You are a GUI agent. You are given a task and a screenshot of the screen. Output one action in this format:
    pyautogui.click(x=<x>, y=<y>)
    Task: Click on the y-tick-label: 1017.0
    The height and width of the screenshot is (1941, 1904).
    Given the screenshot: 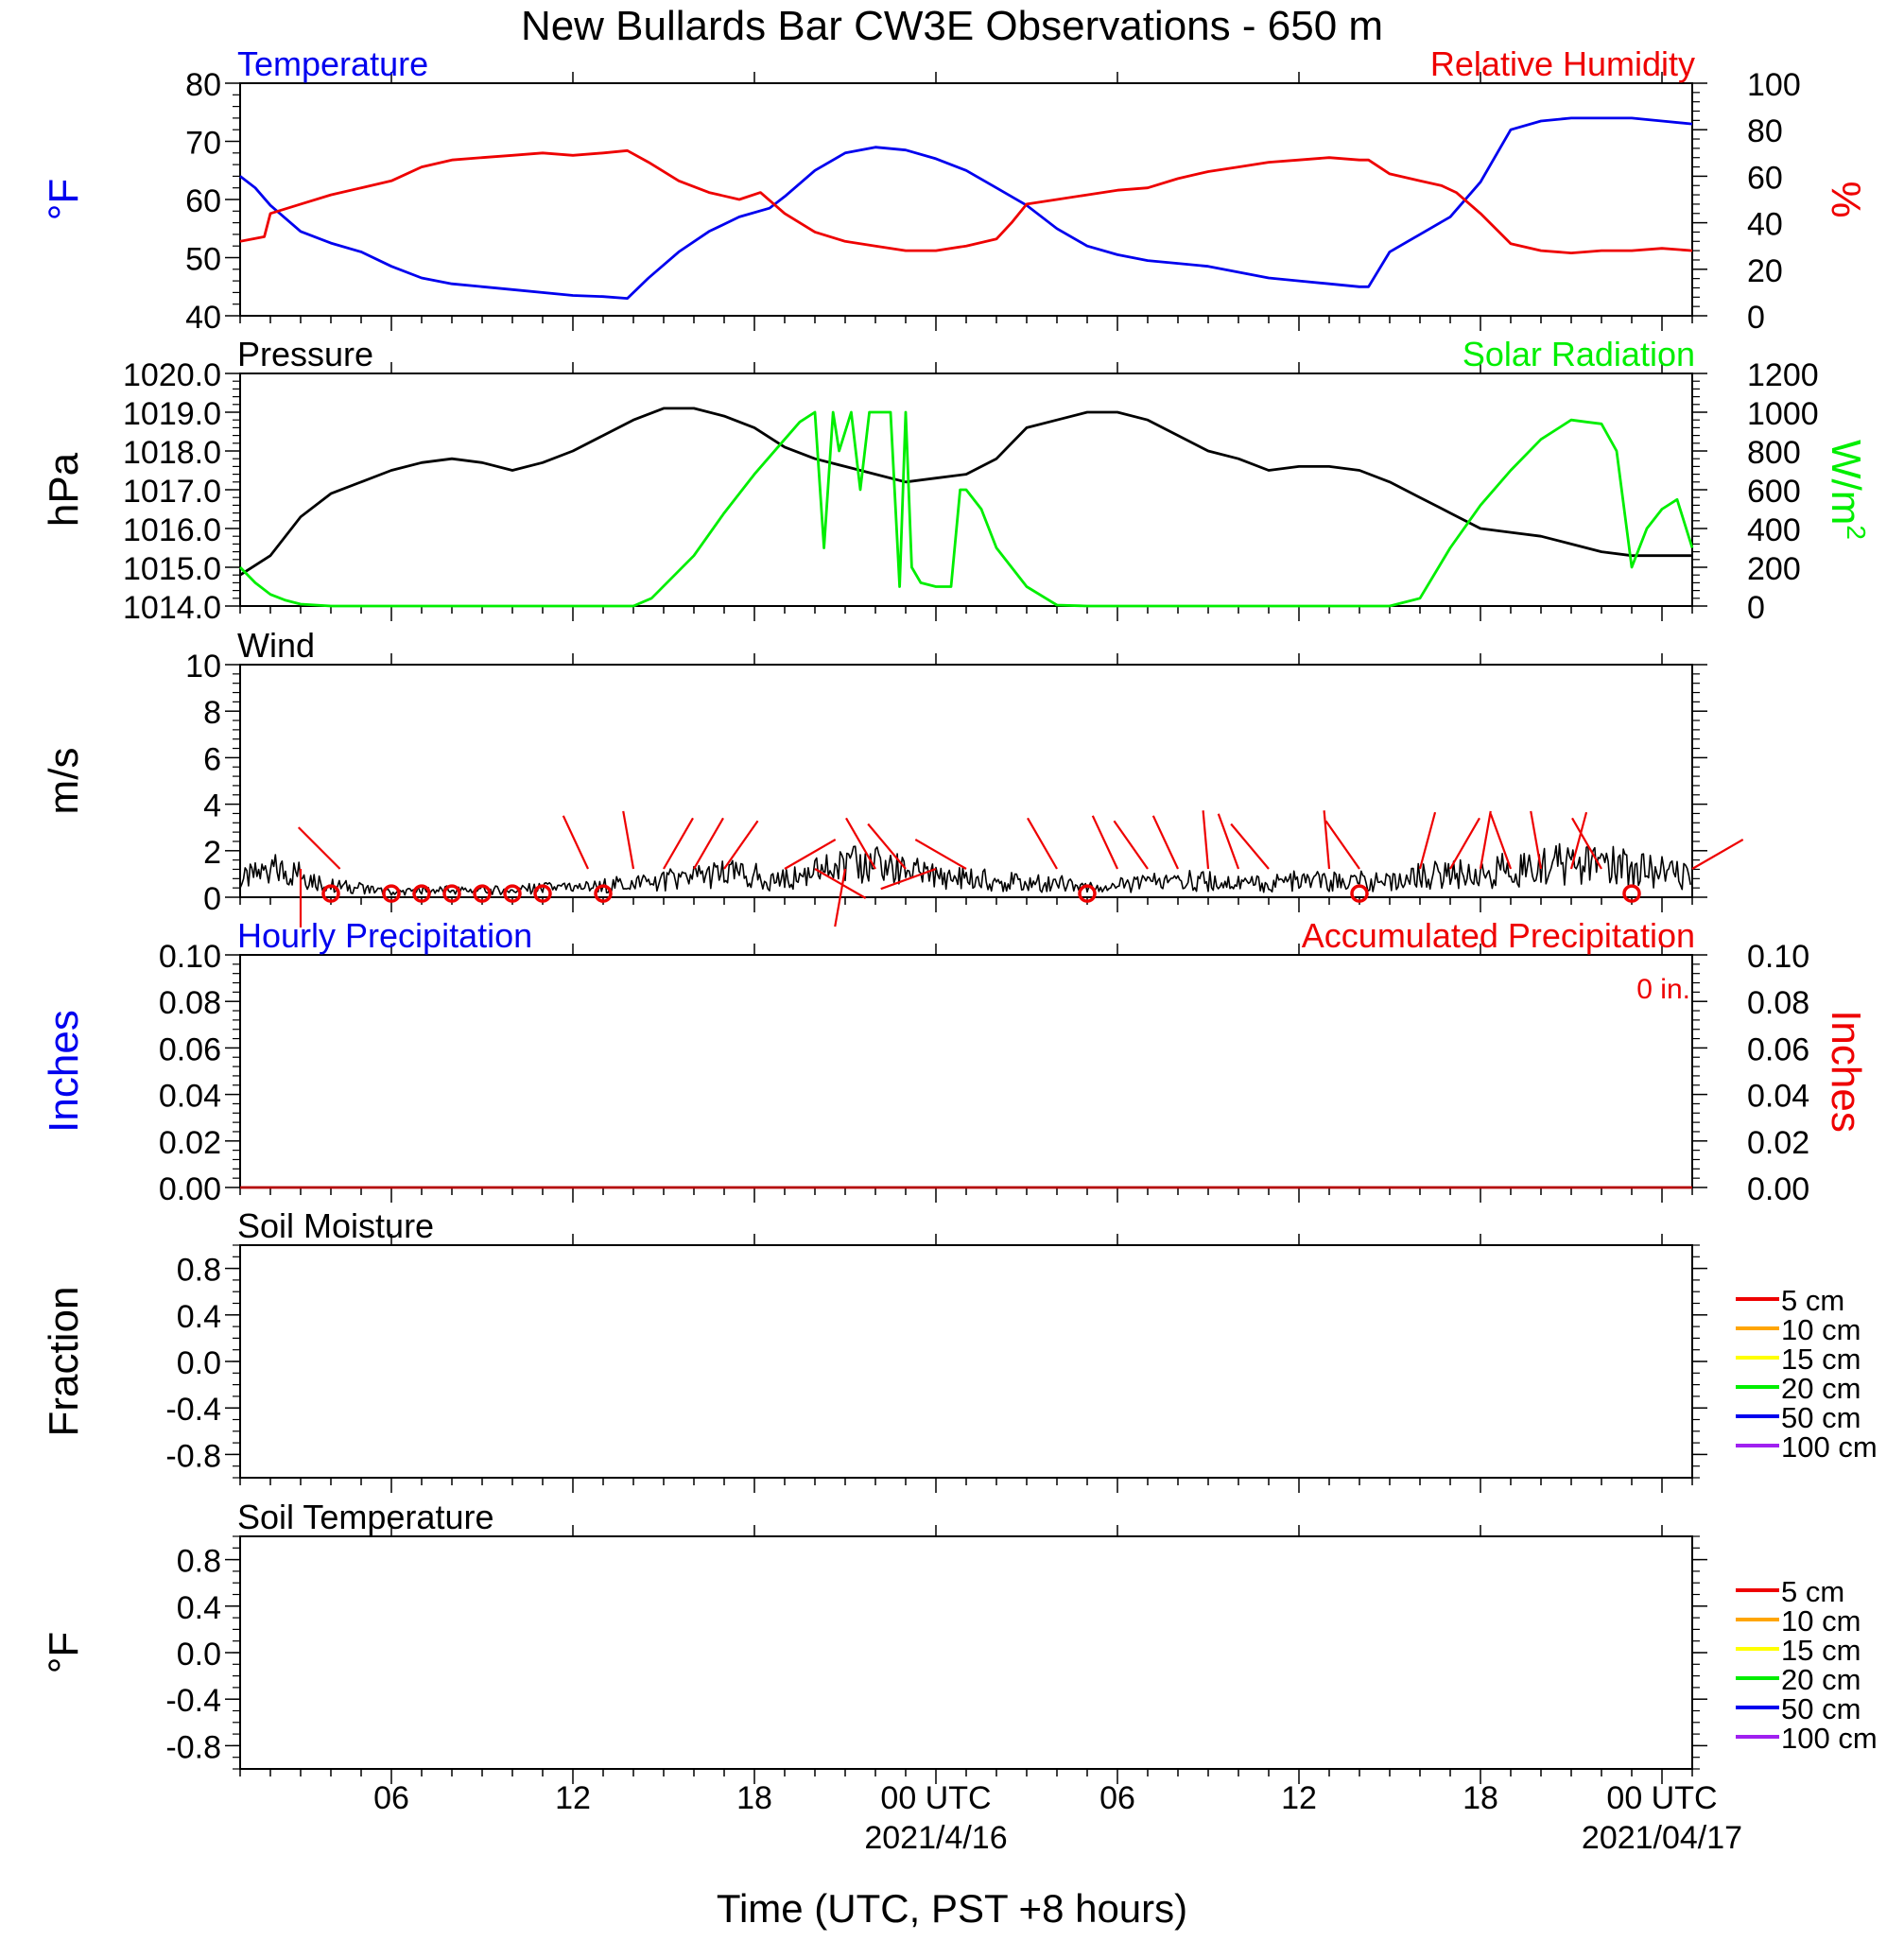 What is the action you would take?
    pyautogui.click(x=172, y=492)
    